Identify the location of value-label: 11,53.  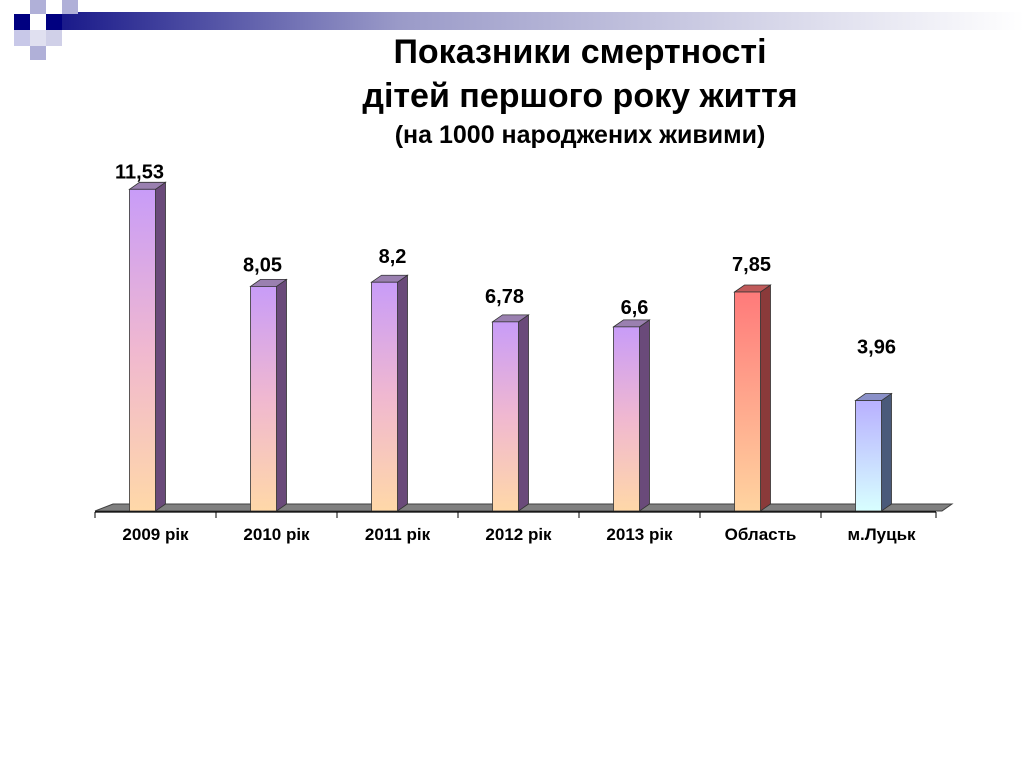
(139, 172).